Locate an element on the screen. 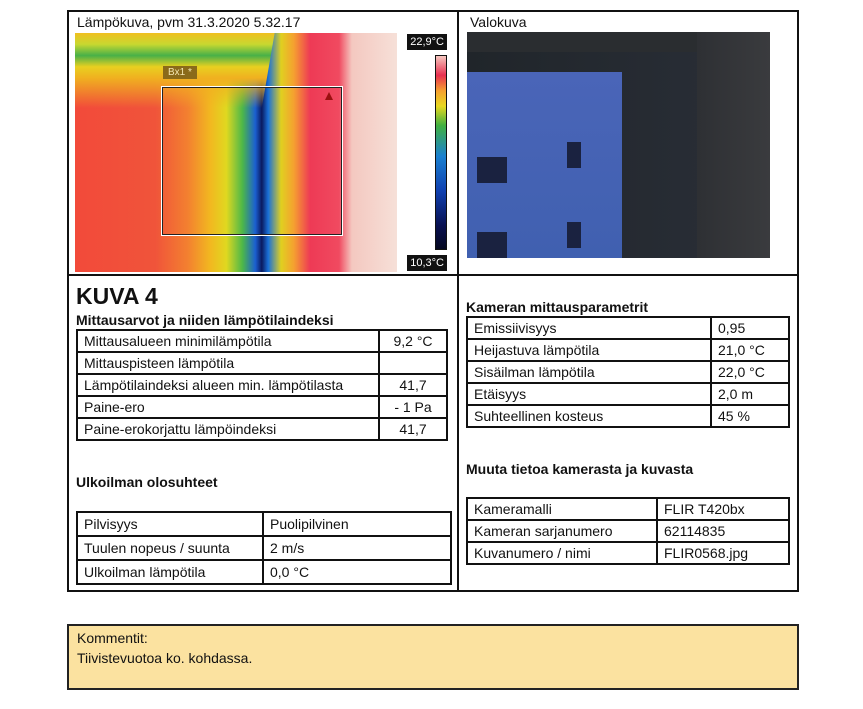  table-row: Ulkoilman lämpötila 0,0 °C is located at coordinates (264, 572).